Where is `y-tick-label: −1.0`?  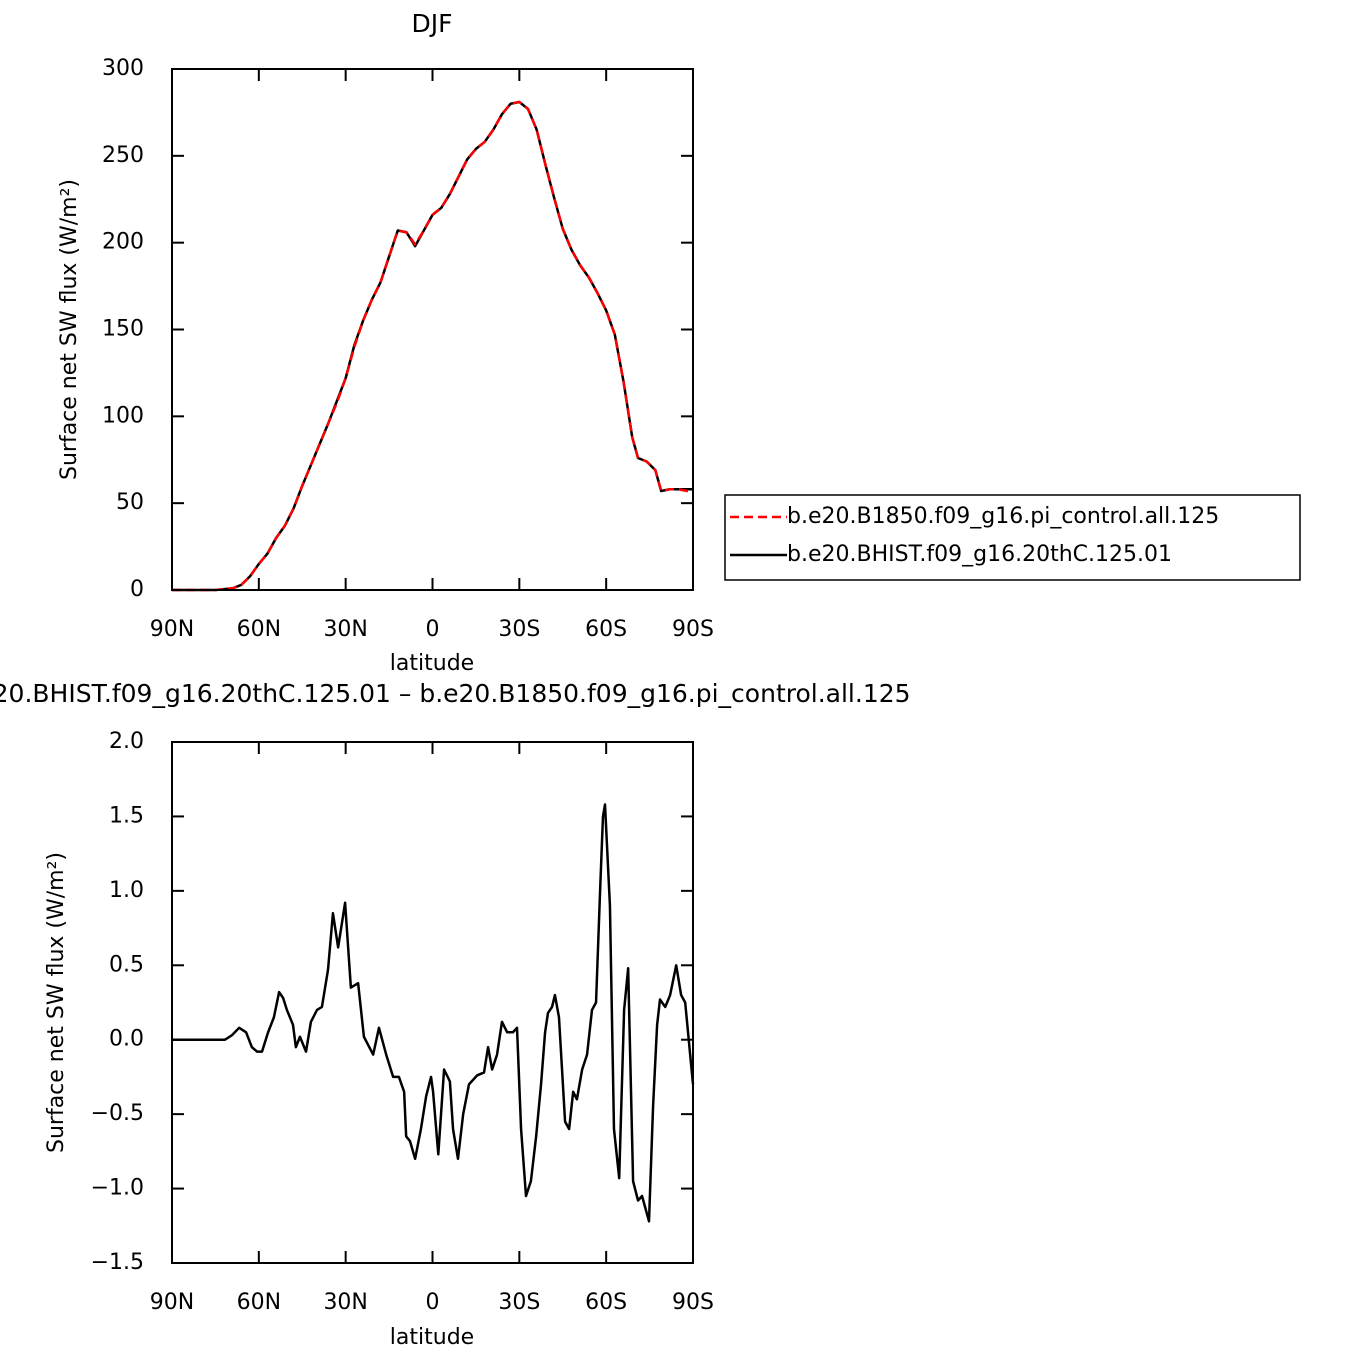 y-tick-label: −1.0 is located at coordinates (117, 1188).